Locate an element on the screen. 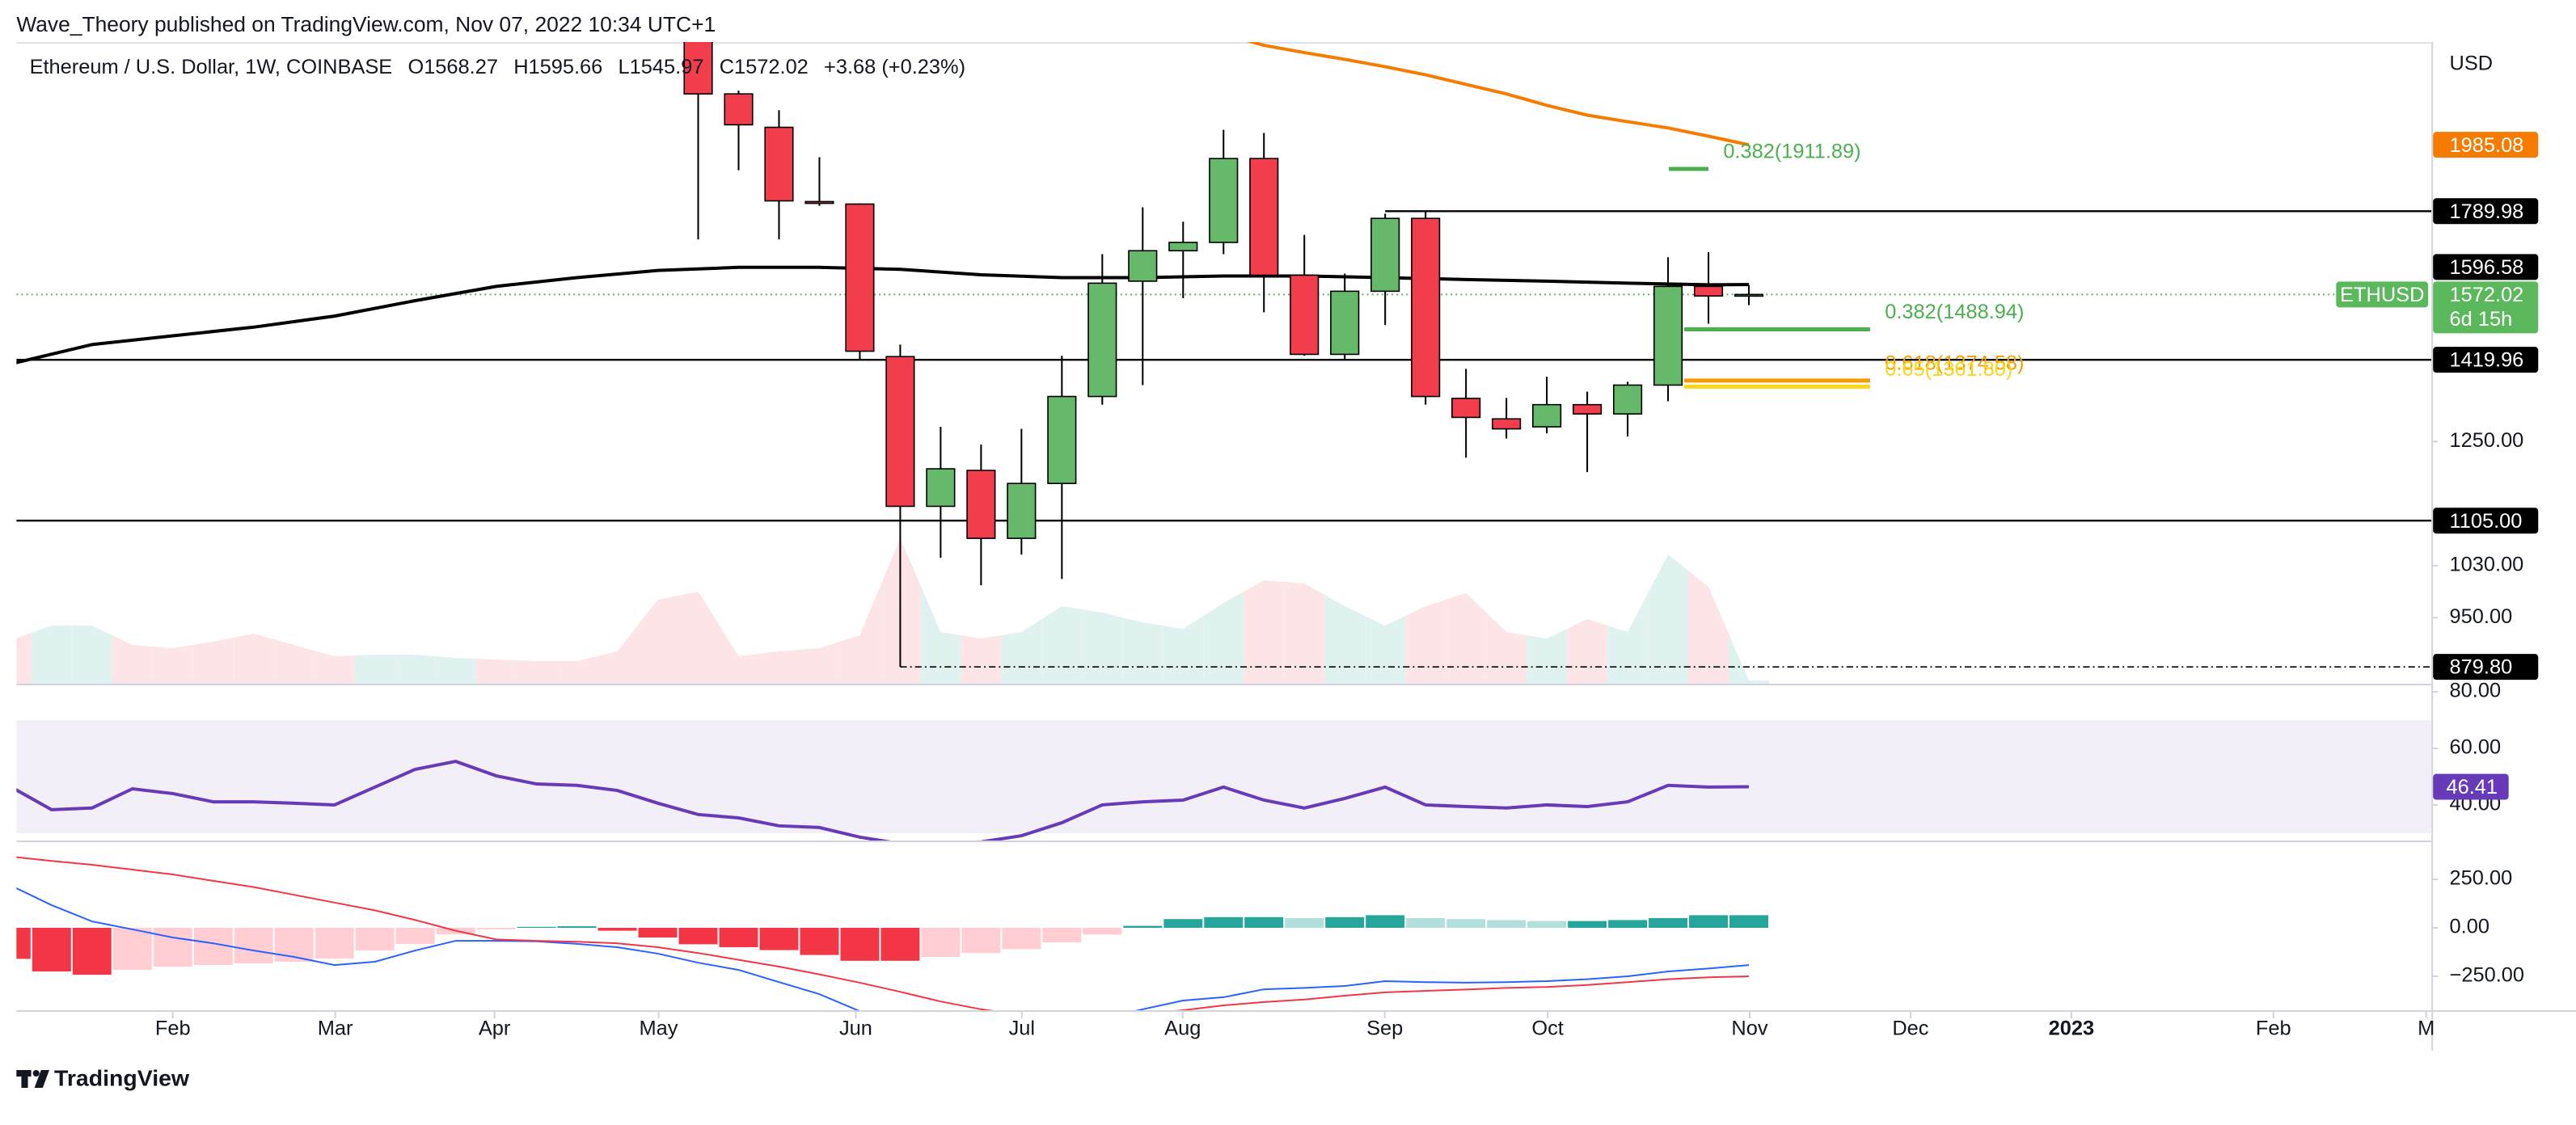  y-tick-label: 0.00 is located at coordinates (2469, 927).